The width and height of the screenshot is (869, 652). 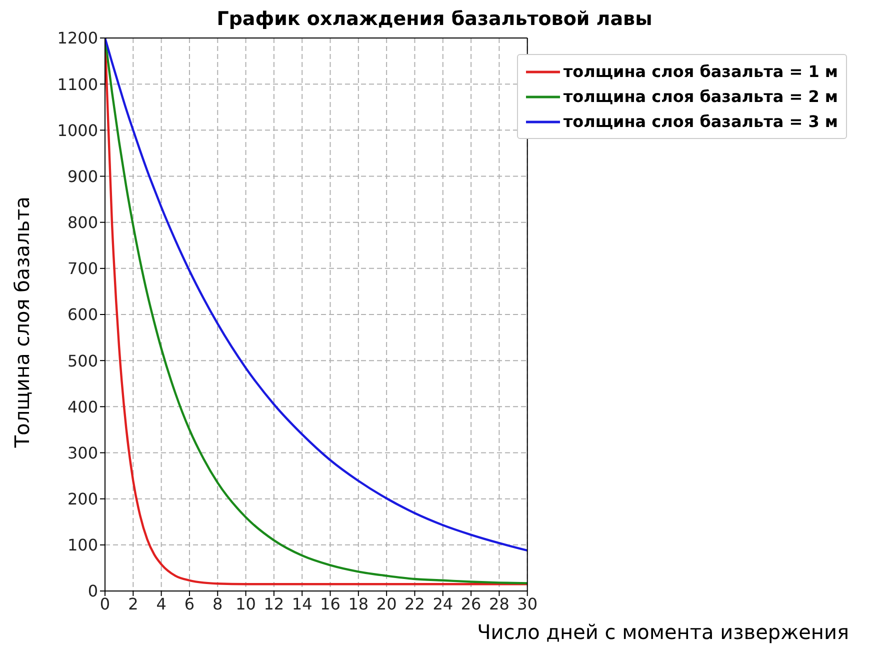 I want to click on y-tick-label: 1000, so click(x=77, y=130).